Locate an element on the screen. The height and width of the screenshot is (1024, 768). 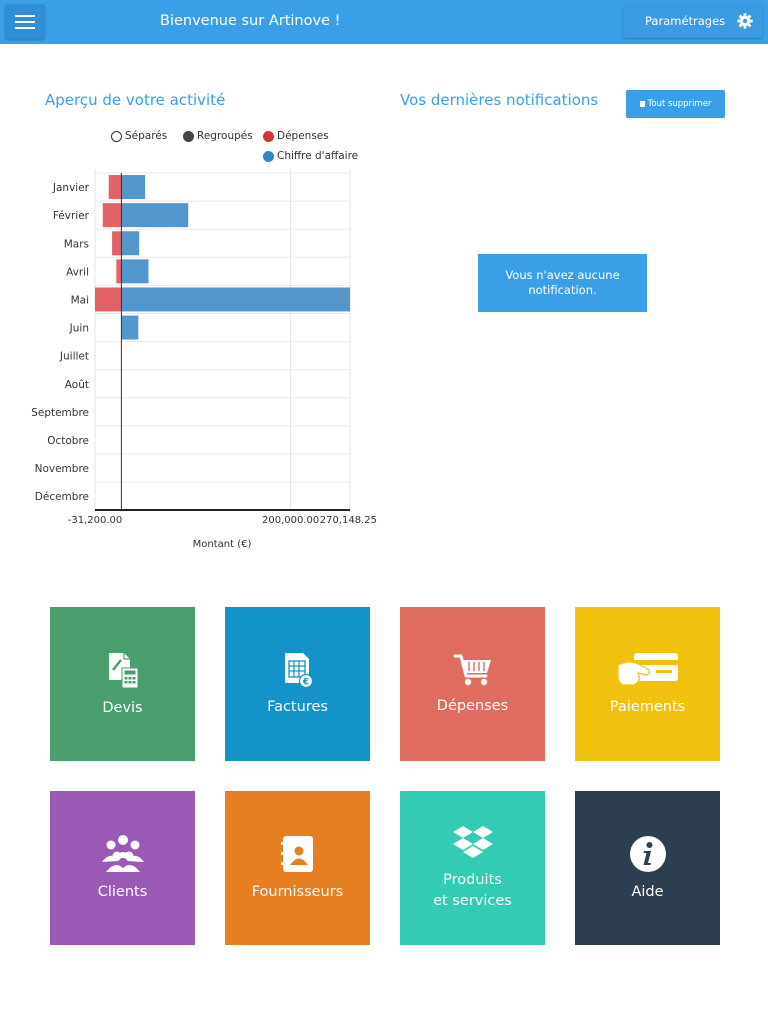
tile-produits-services: Produits et services is located at coordinates (472, 868).